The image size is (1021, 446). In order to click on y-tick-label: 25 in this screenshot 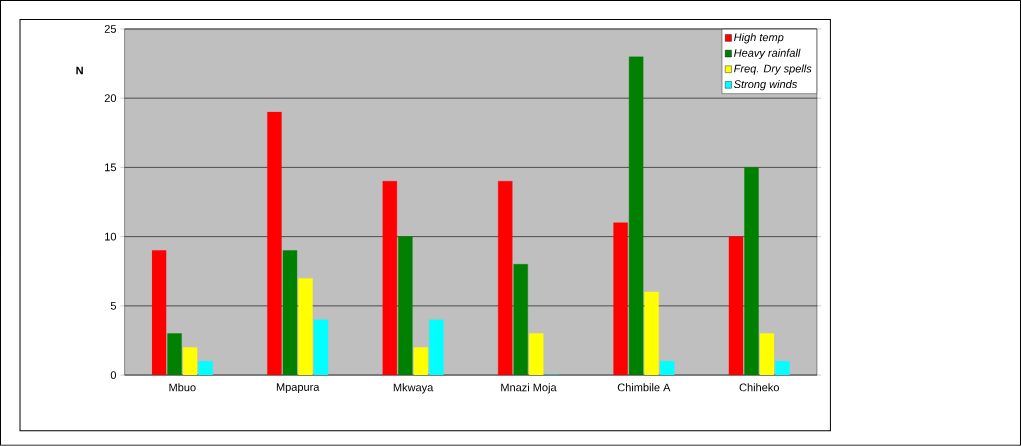, I will do `click(110, 29)`.